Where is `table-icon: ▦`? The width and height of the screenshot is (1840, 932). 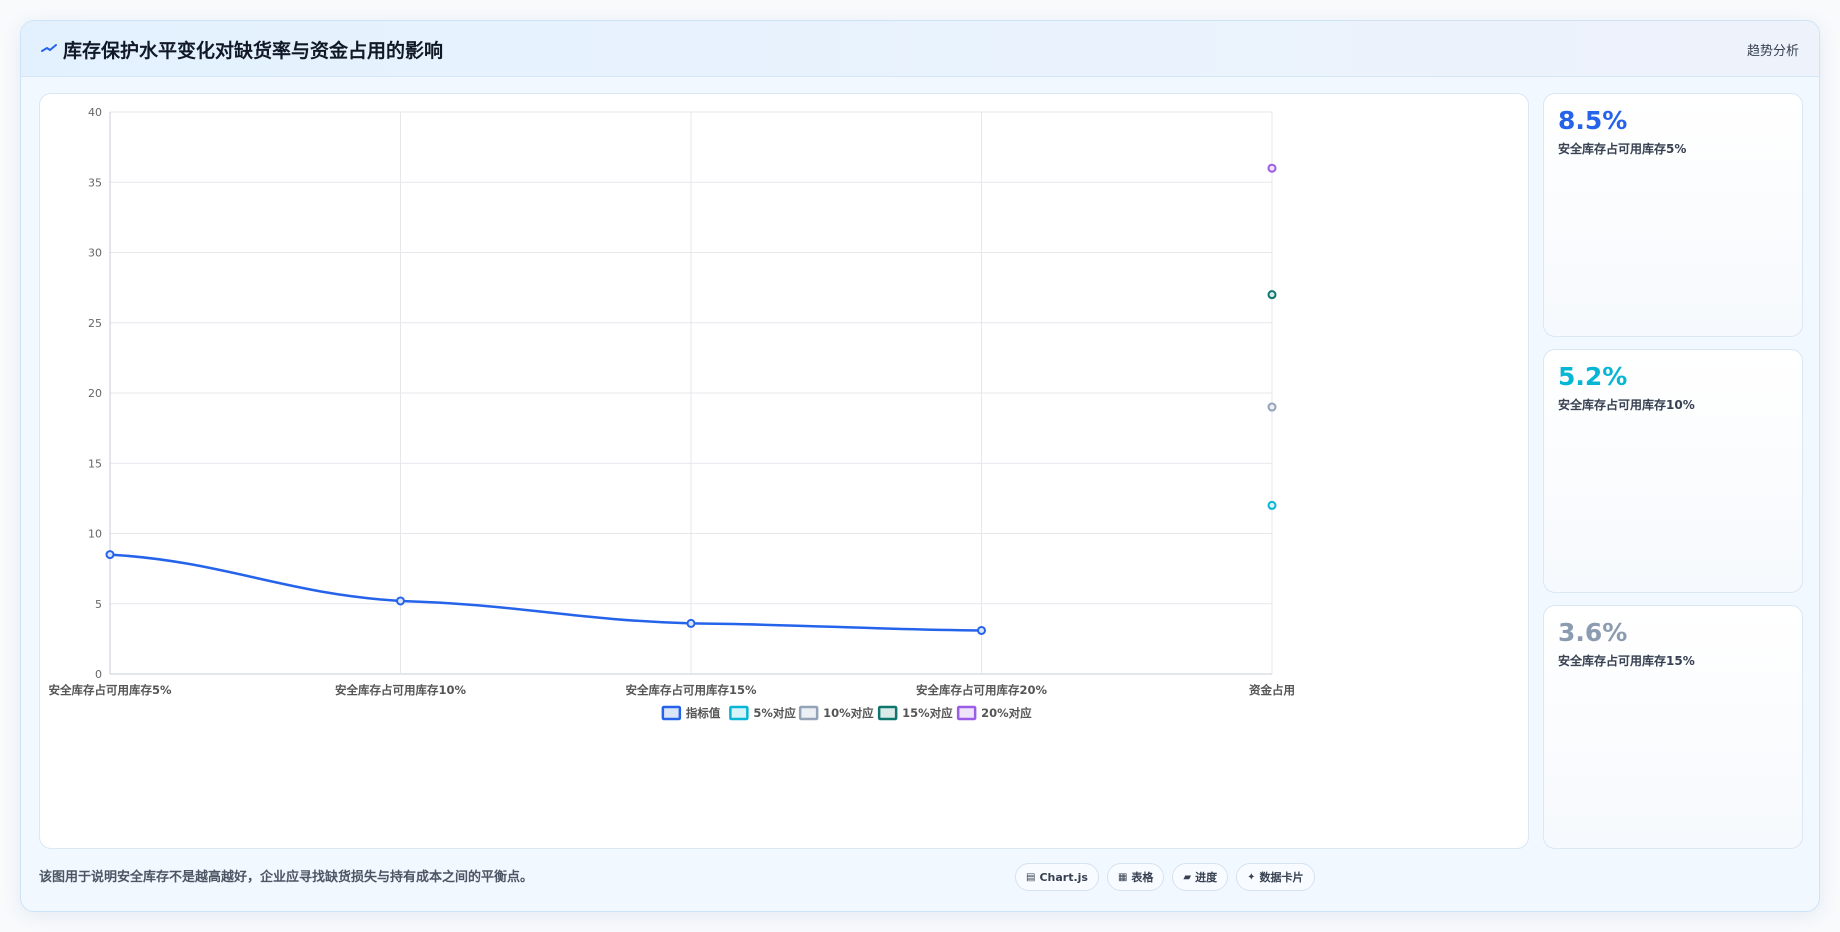 table-icon: ▦ is located at coordinates (1122, 877).